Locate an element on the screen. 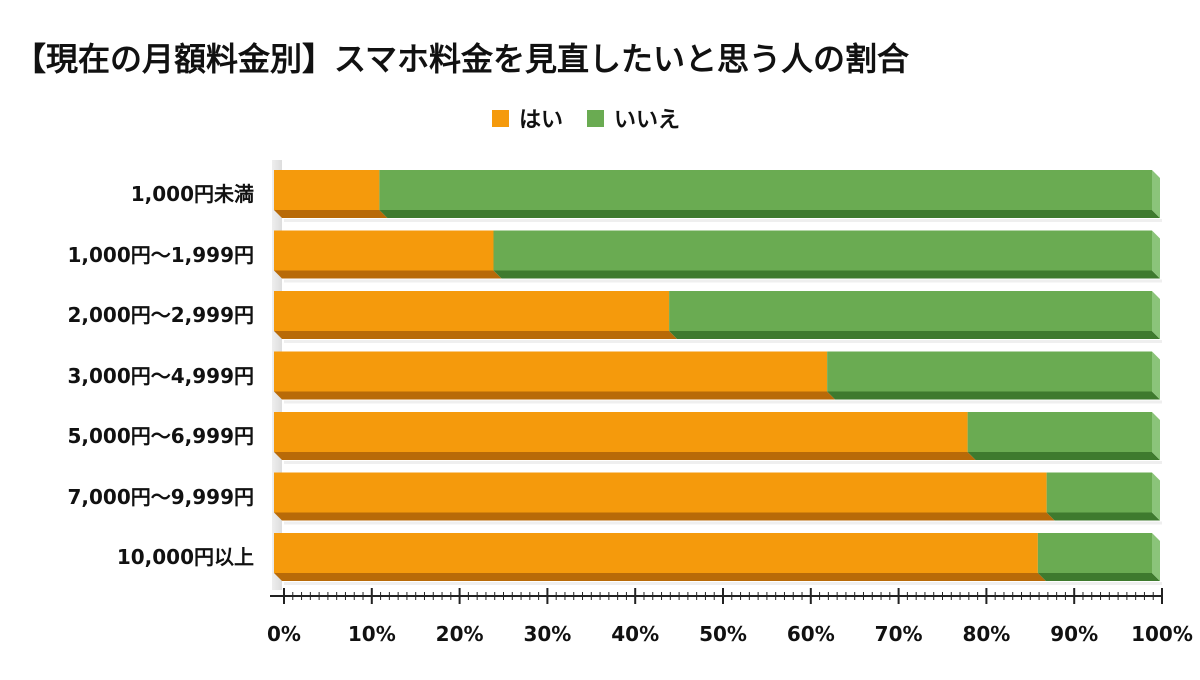 This screenshot has height=680, width=1200. legend-label-yes: はい is located at coordinates (541, 120).